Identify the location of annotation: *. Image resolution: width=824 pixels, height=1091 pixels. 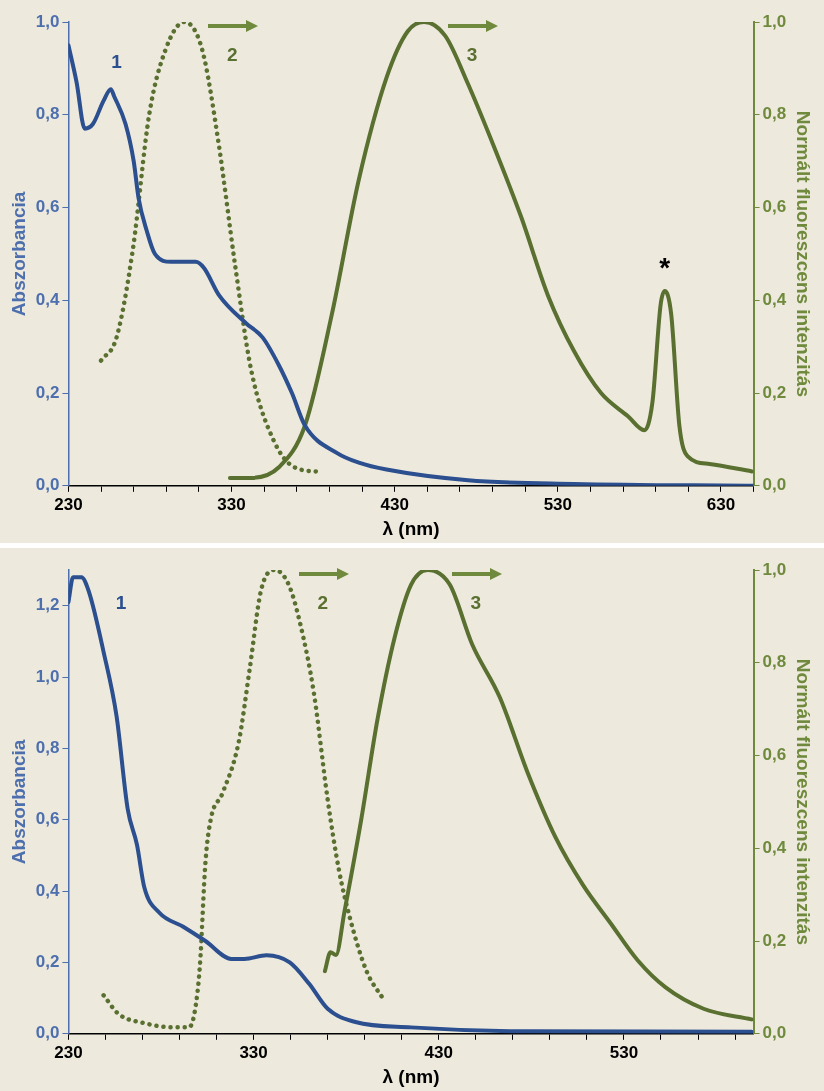
(665, 267).